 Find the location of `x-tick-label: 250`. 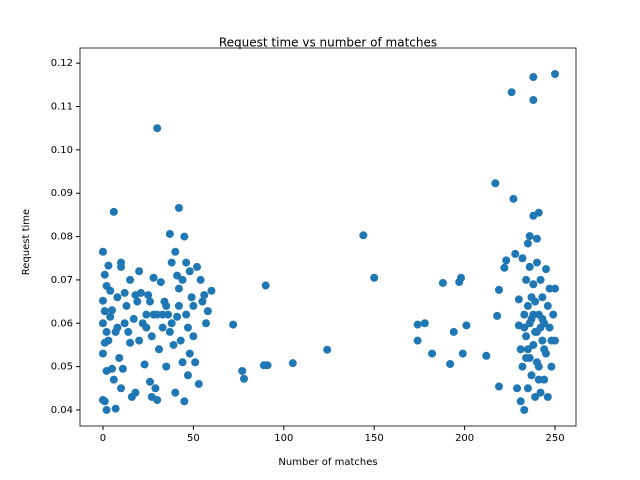

x-tick-label: 250 is located at coordinates (554, 438).